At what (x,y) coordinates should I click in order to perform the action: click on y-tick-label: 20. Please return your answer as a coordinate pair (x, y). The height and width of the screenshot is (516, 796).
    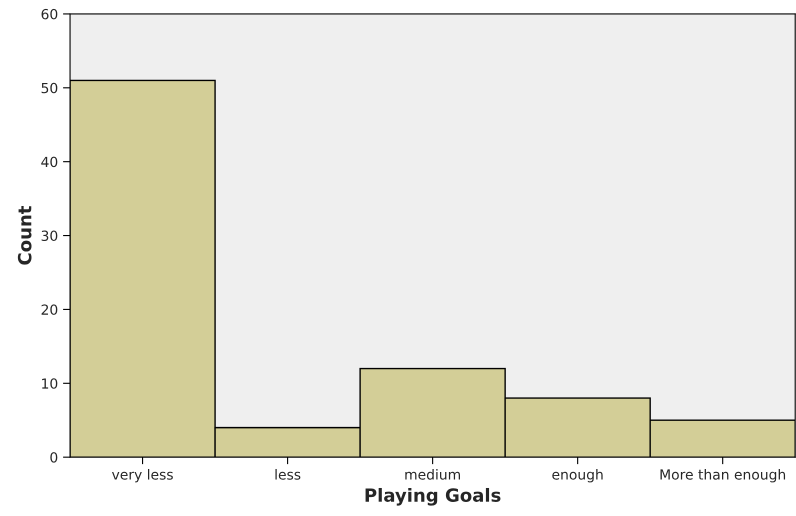
    Looking at the image, I should click on (50, 309).